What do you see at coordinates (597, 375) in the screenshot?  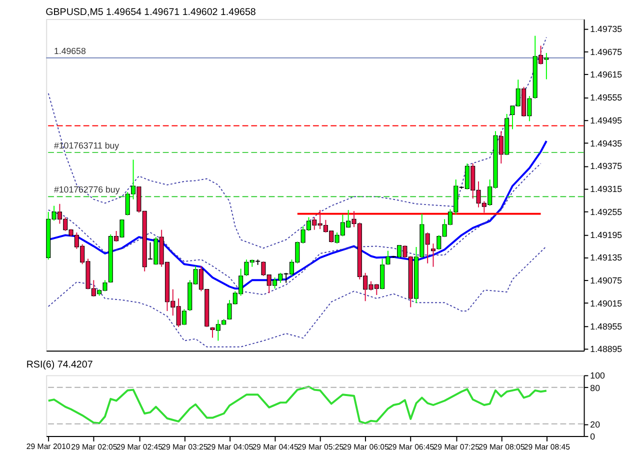 I see `y-tick-label: 100` at bounding box center [597, 375].